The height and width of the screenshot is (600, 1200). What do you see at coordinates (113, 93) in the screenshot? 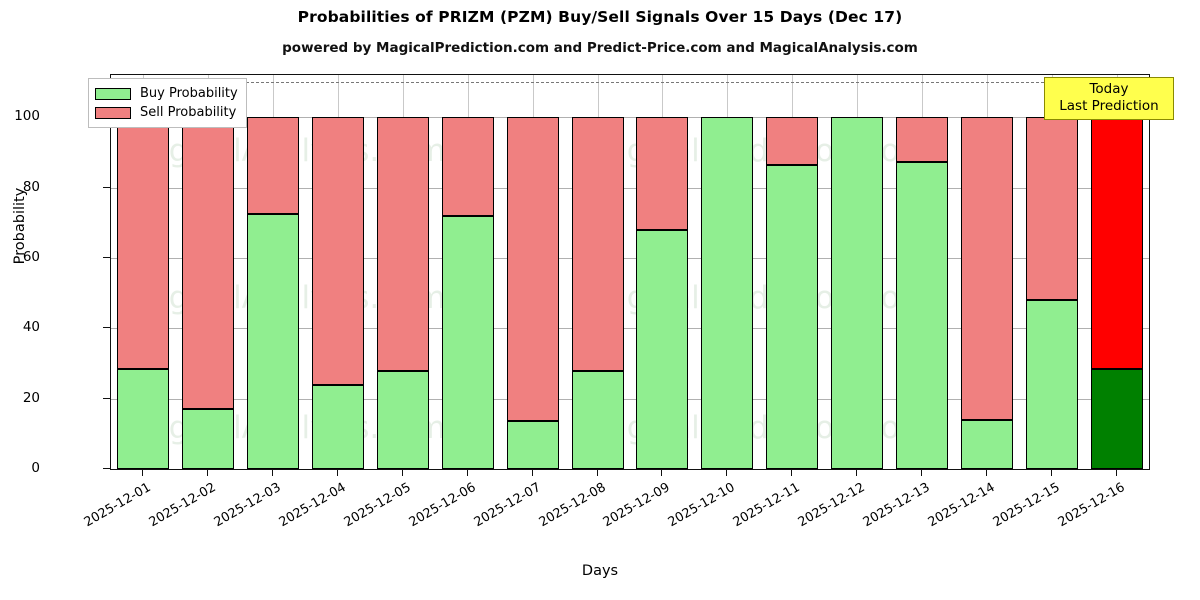
I see `legend-swatch-buy-icon` at bounding box center [113, 93].